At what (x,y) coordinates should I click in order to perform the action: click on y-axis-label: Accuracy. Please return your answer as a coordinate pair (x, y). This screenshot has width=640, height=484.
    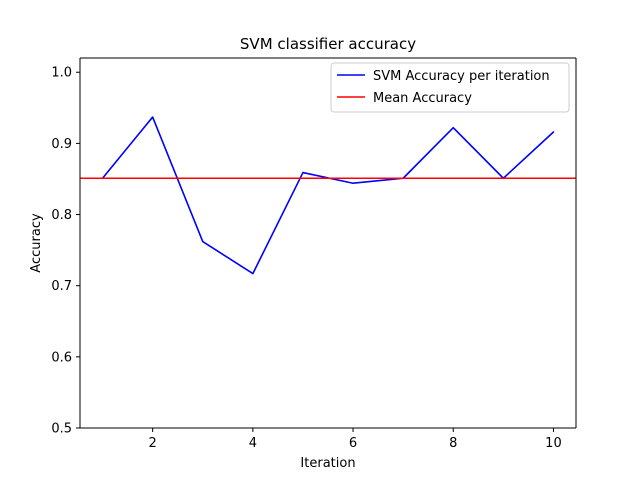
    Looking at the image, I should click on (36, 243).